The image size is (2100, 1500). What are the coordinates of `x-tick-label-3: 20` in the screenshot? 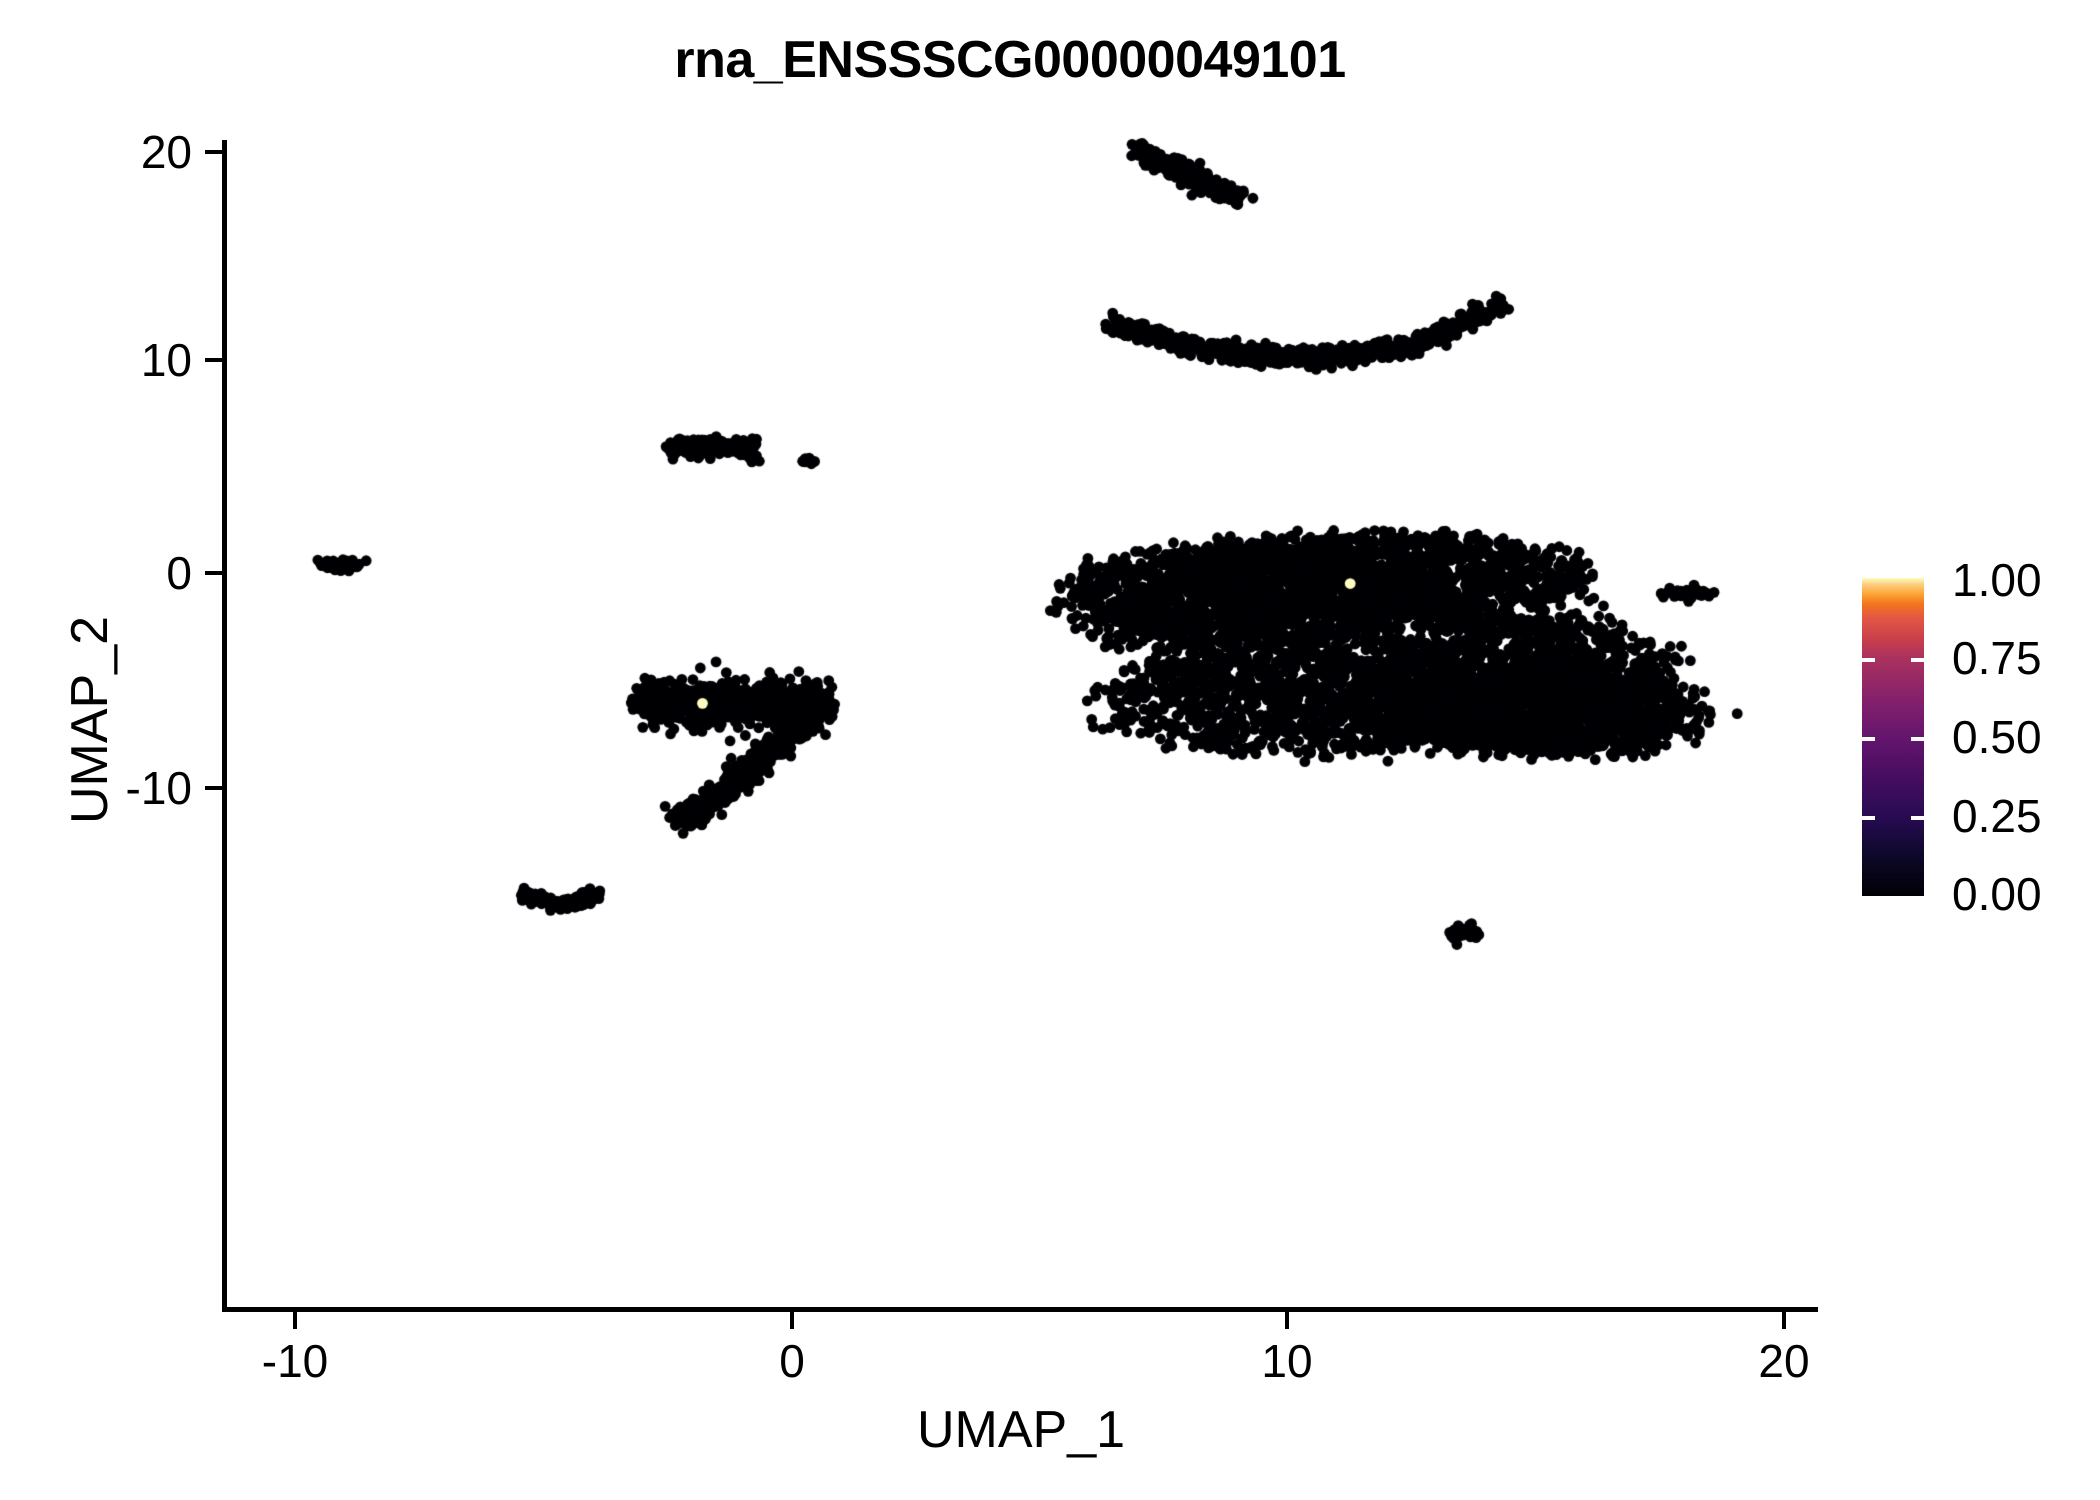 It's located at (1784, 1361).